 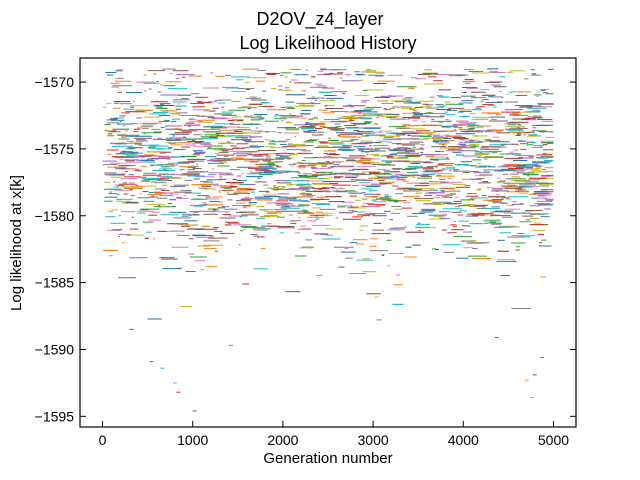 What do you see at coordinates (55, 416) in the screenshot?
I see `y-tick-label: −1595` at bounding box center [55, 416].